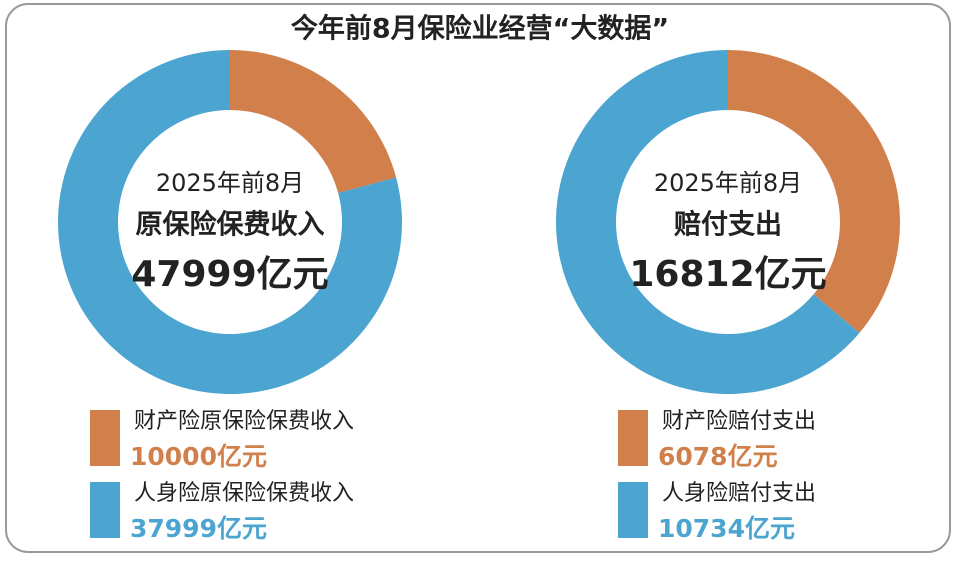  Describe the element at coordinates (480, 29) in the screenshot. I see `title: 今年前8月保险业经营“大数据”` at that location.